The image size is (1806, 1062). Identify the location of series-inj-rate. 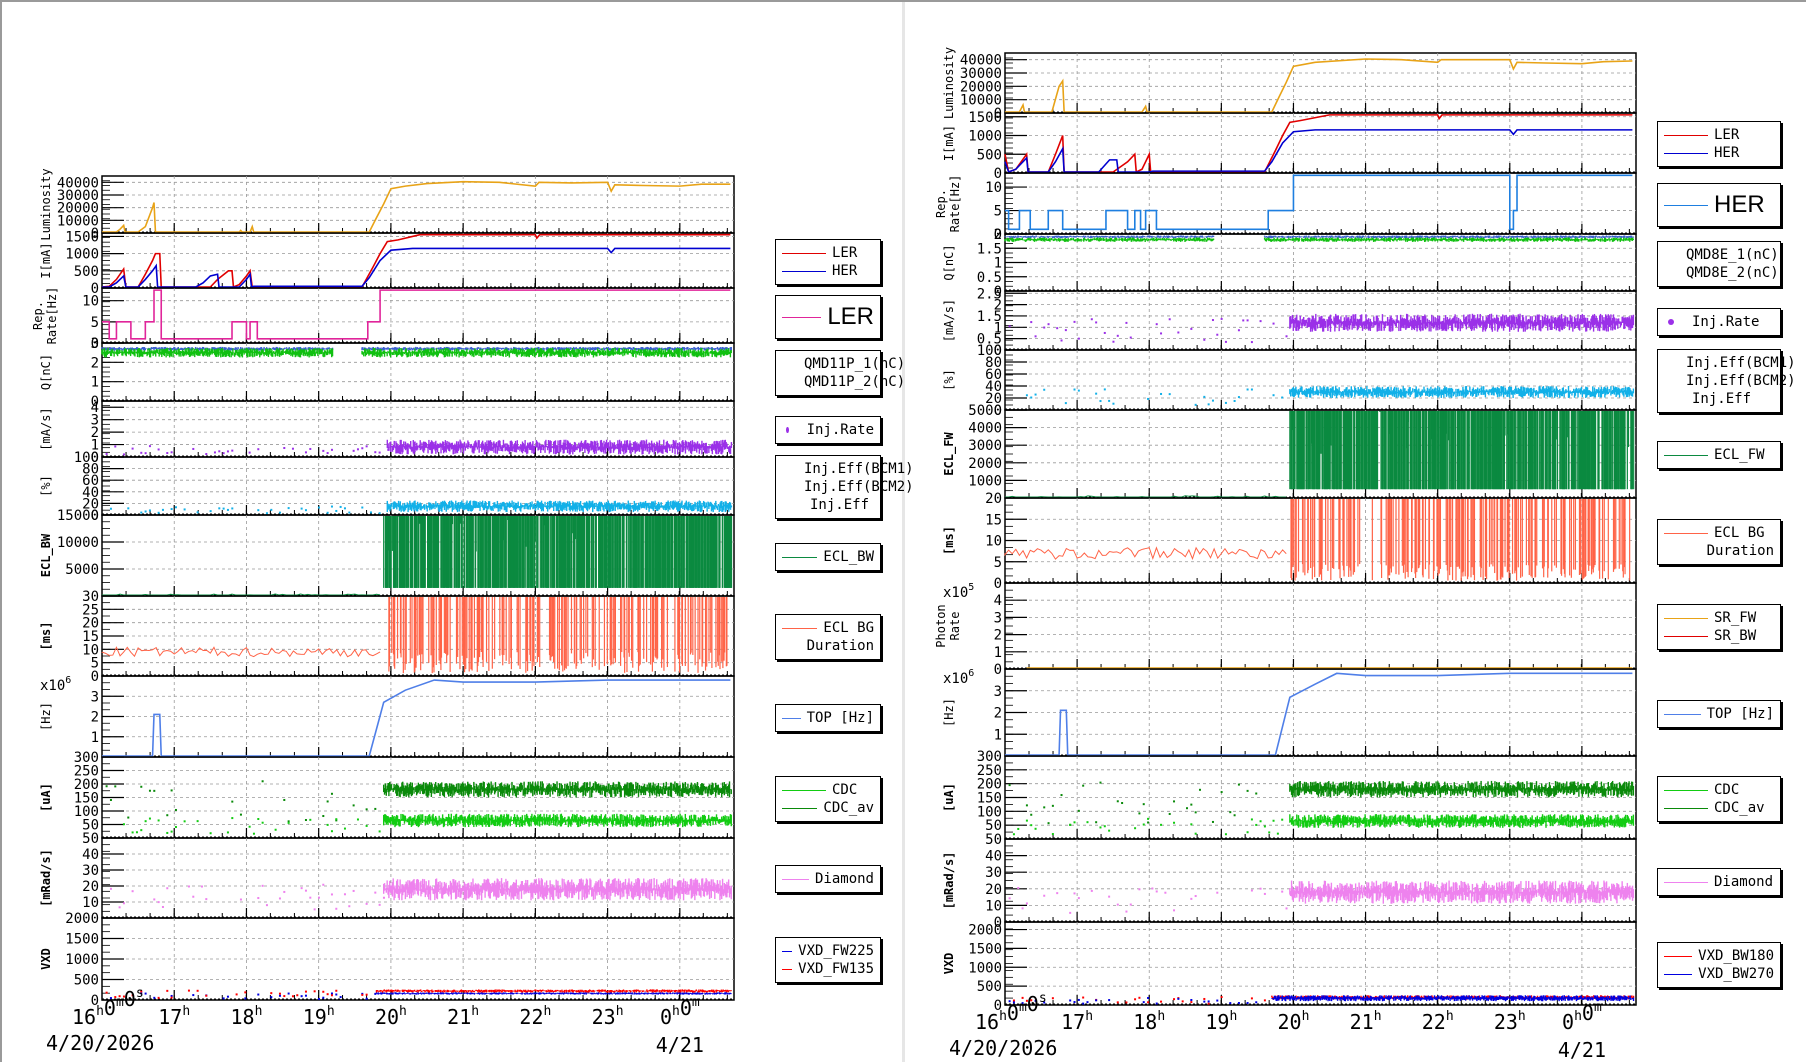
(419, 447).